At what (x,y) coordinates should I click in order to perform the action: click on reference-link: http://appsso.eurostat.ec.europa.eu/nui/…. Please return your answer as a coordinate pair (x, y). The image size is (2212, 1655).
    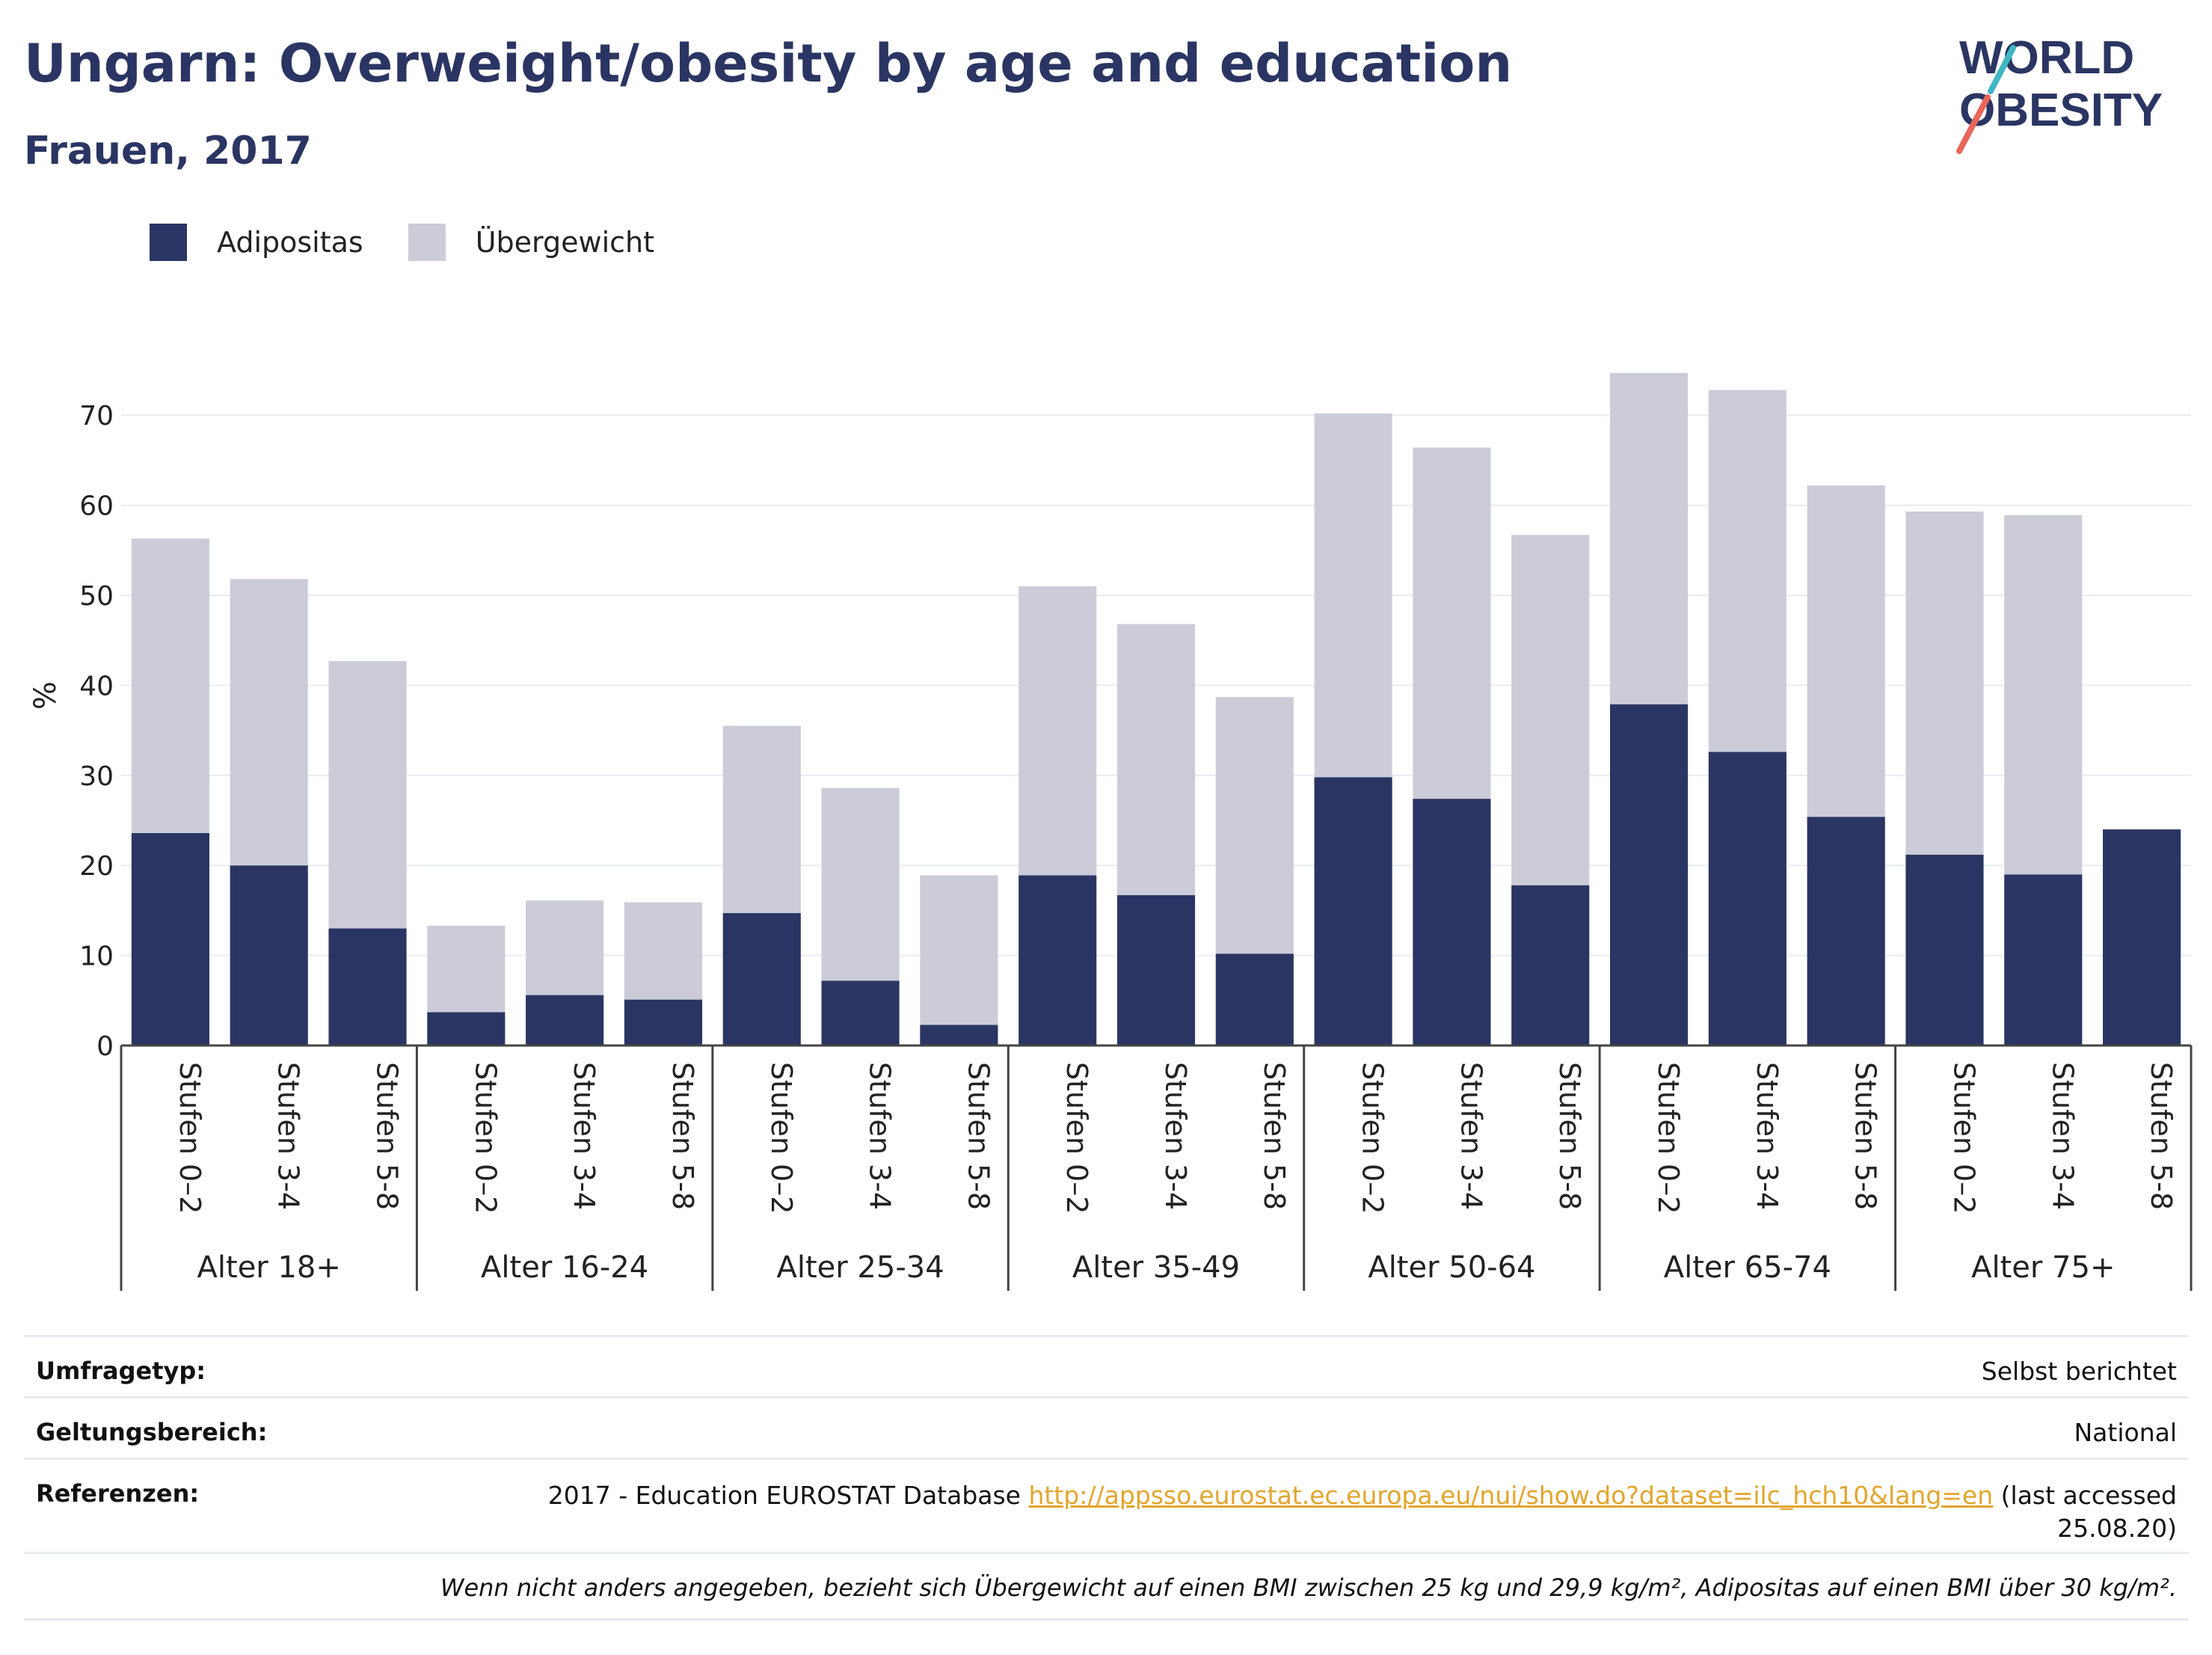
    Looking at the image, I should click on (1511, 1495).